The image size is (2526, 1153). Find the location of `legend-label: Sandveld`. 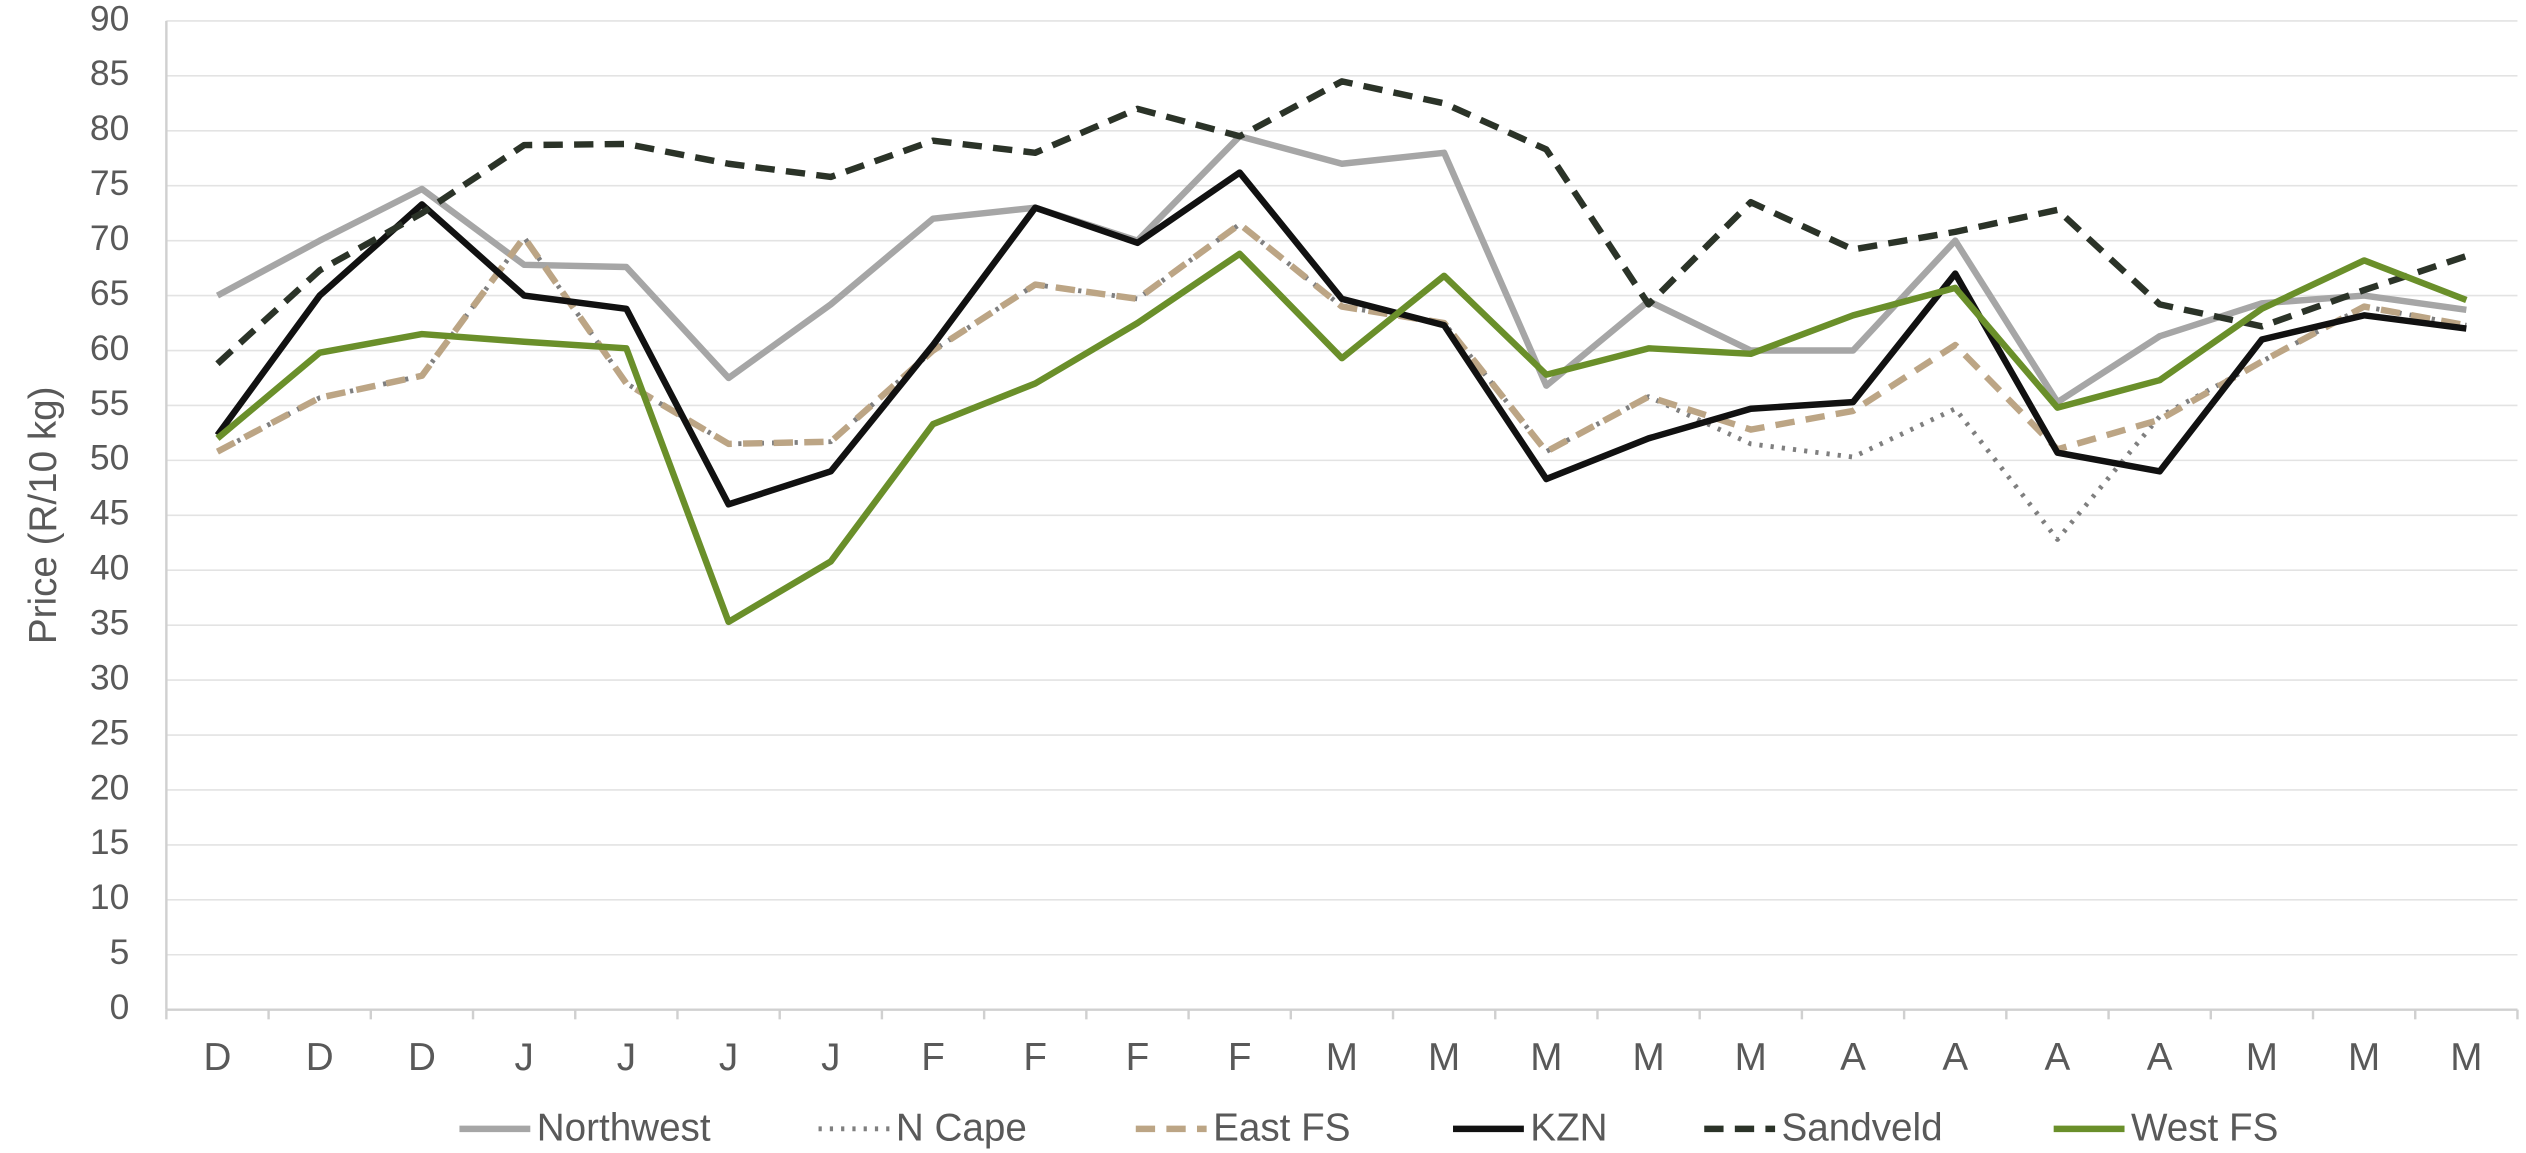

legend-label: Sandveld is located at coordinates (1862, 1128).